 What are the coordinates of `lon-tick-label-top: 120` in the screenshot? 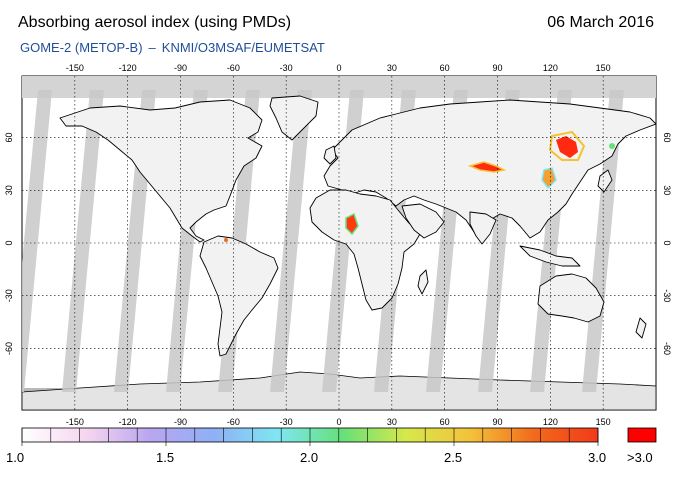 It's located at (550, 68).